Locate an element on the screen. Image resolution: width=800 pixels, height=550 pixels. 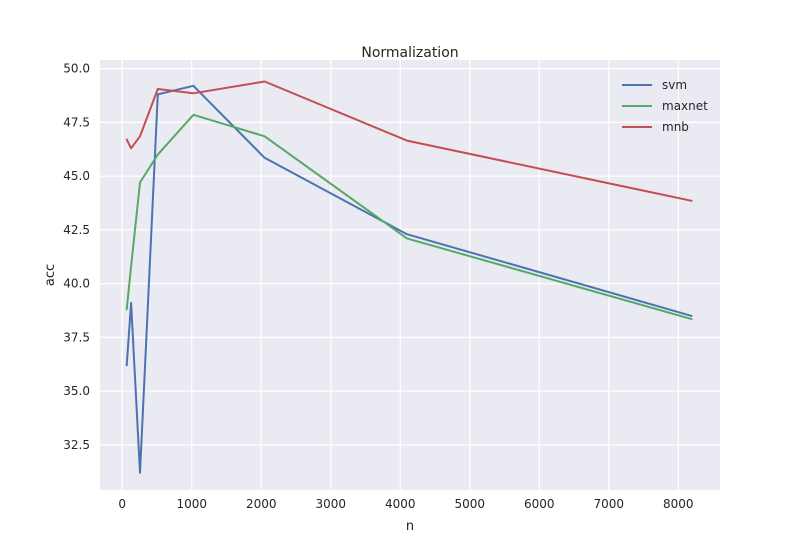
y-tick-label: 47.5 is located at coordinates (76, 122).